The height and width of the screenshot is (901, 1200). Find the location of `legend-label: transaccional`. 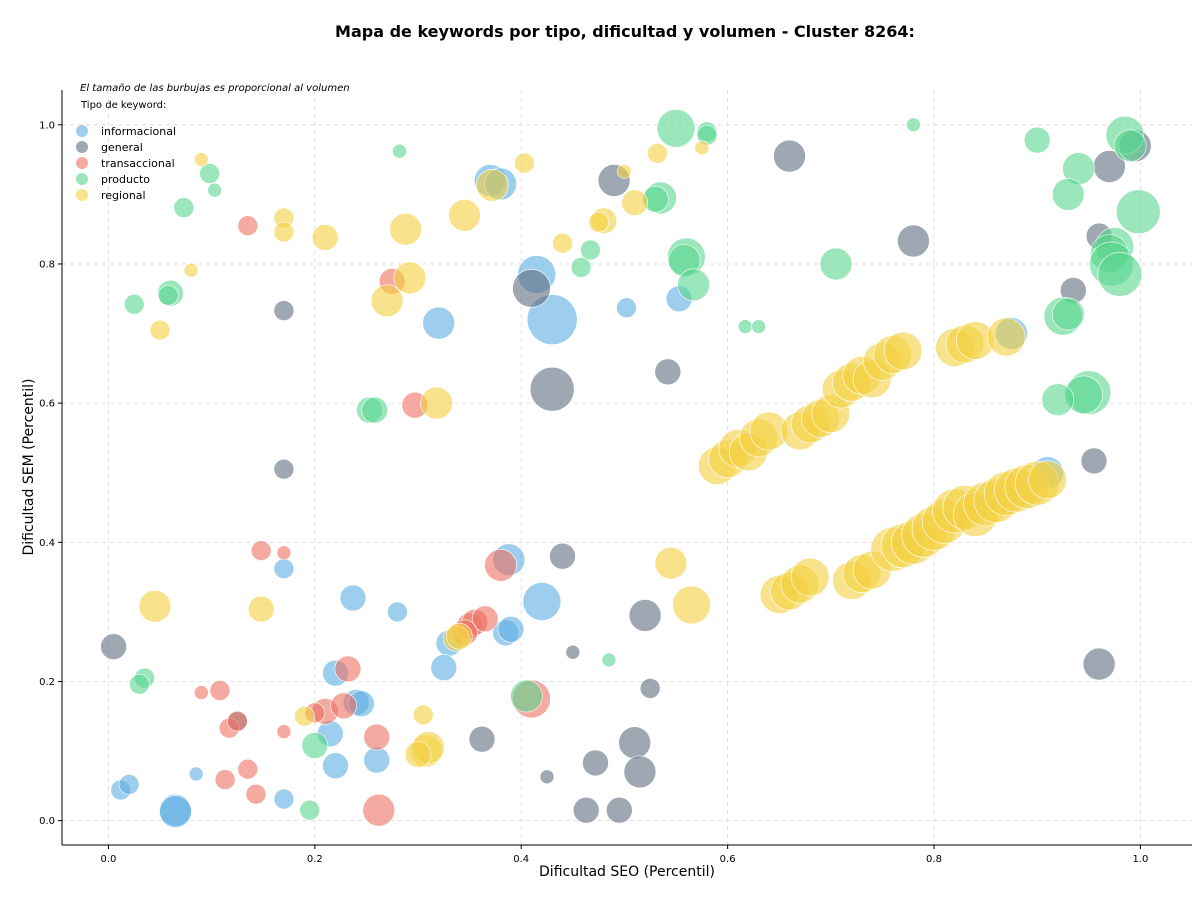

legend-label: transaccional is located at coordinates (138, 163).